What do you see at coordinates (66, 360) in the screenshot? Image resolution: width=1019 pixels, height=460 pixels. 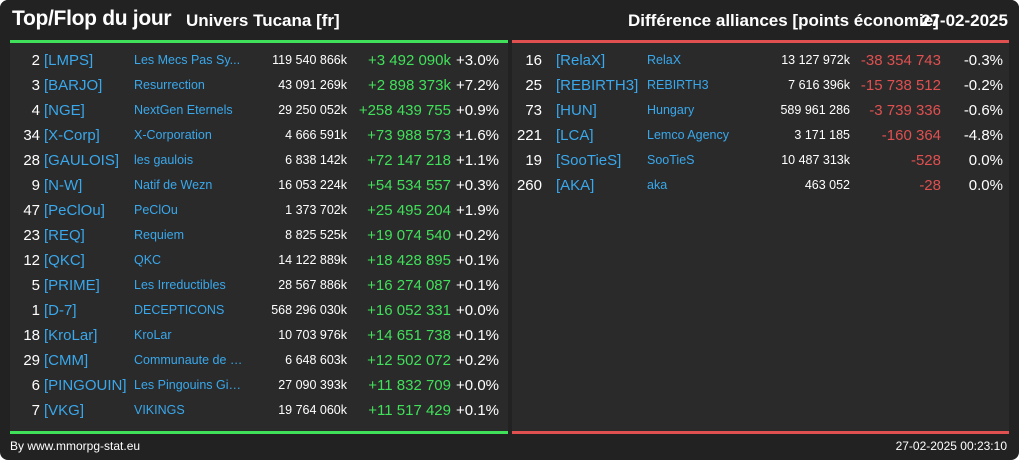 I see `alliance-tag-link: [CMM]` at bounding box center [66, 360].